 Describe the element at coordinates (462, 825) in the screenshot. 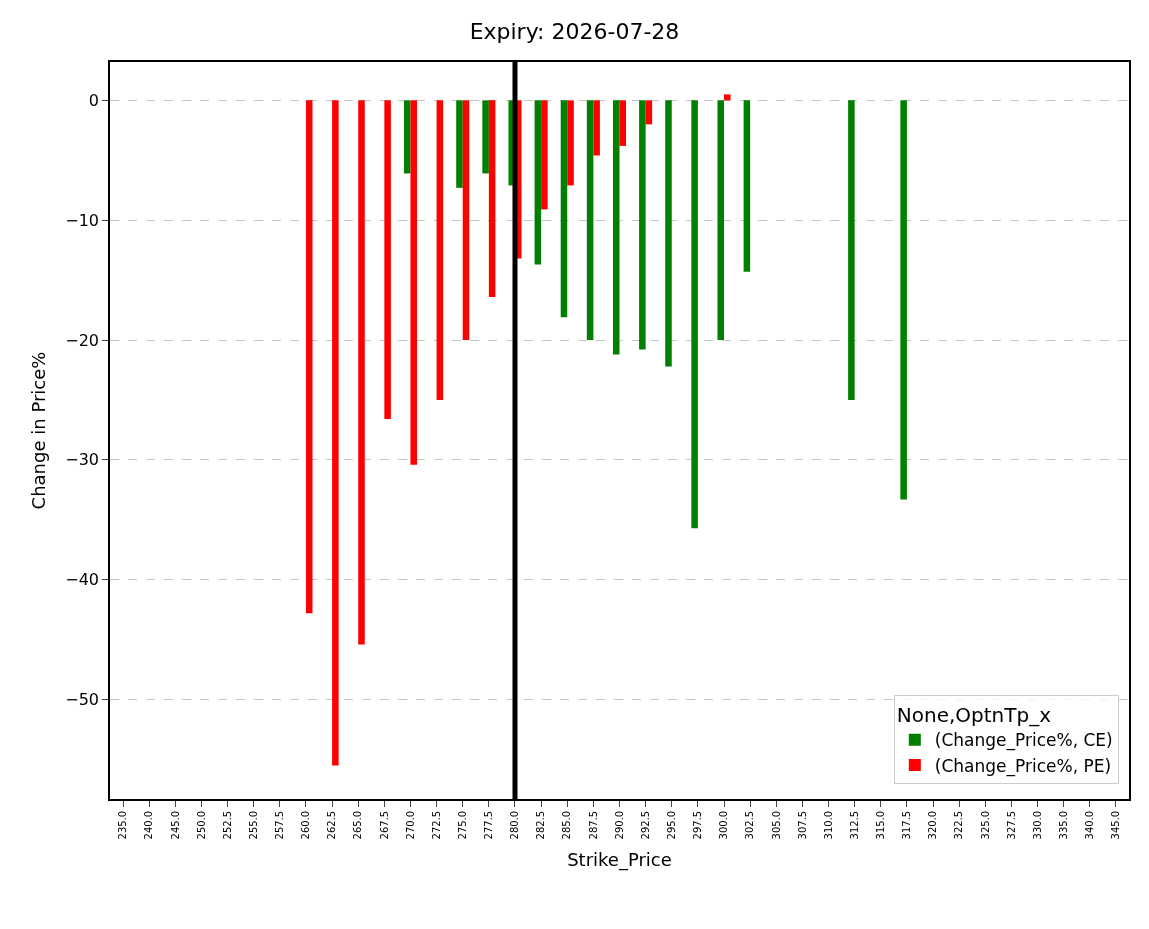

I see `x-tick-label: 275.0` at that location.